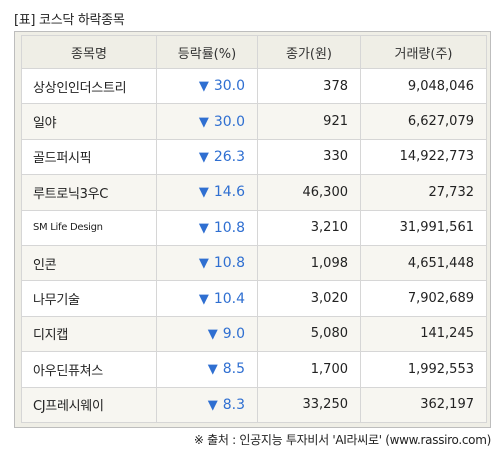 This screenshot has height=451, width=503. I want to click on volume: 7,902,689, so click(423, 298).